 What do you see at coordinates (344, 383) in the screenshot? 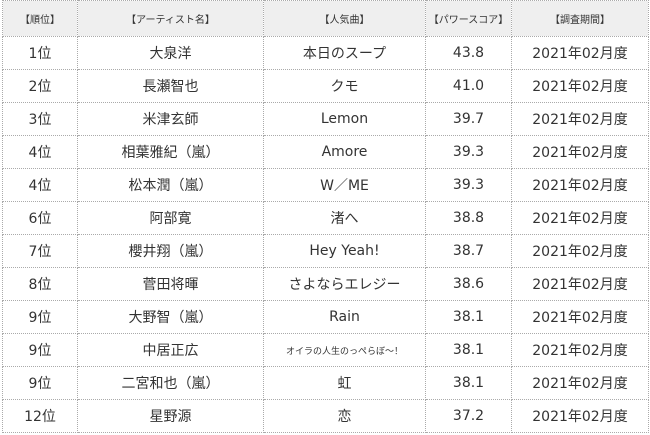
I see `table-cell: 虹` at bounding box center [344, 383].